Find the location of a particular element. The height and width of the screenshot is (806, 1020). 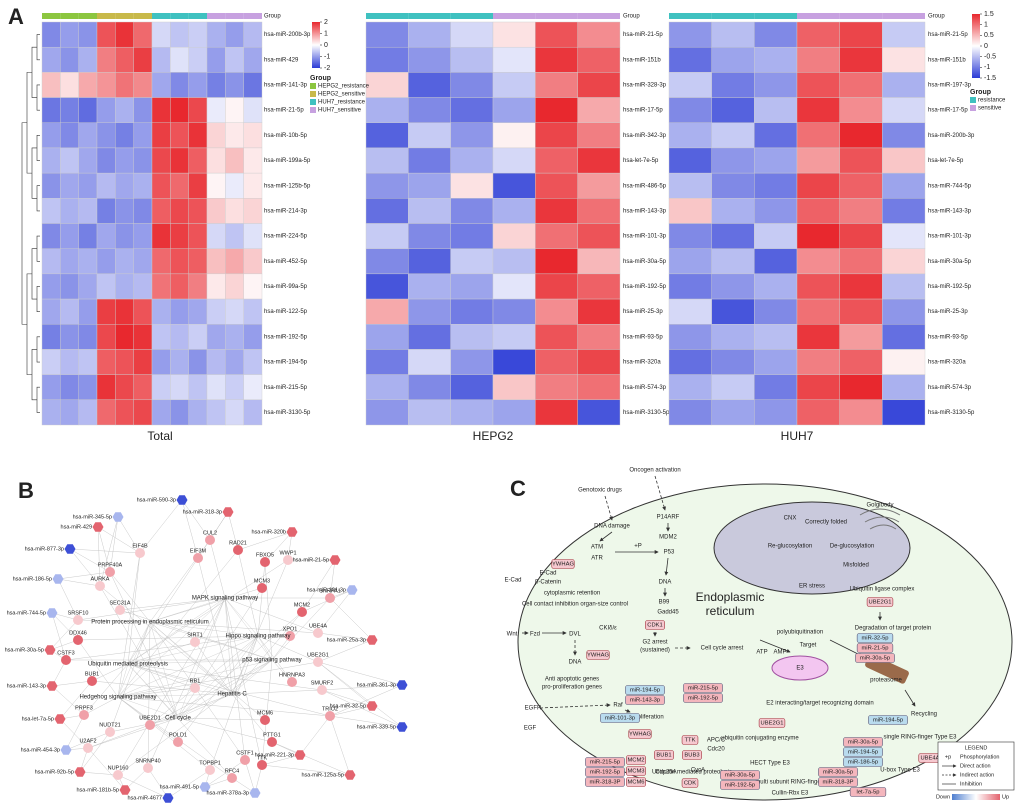

legend-swatch is located at coordinates (313, 102).